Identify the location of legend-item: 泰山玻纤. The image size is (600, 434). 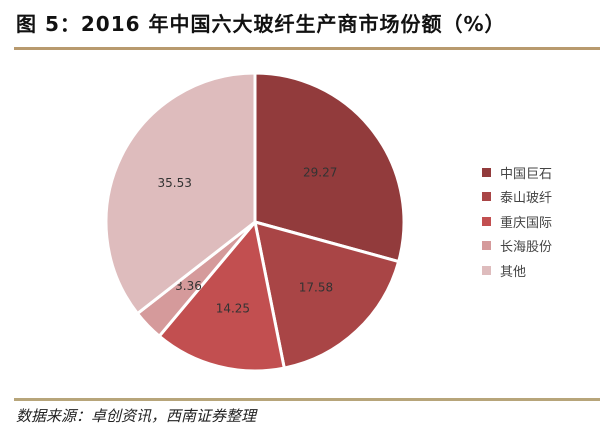
(517, 197).